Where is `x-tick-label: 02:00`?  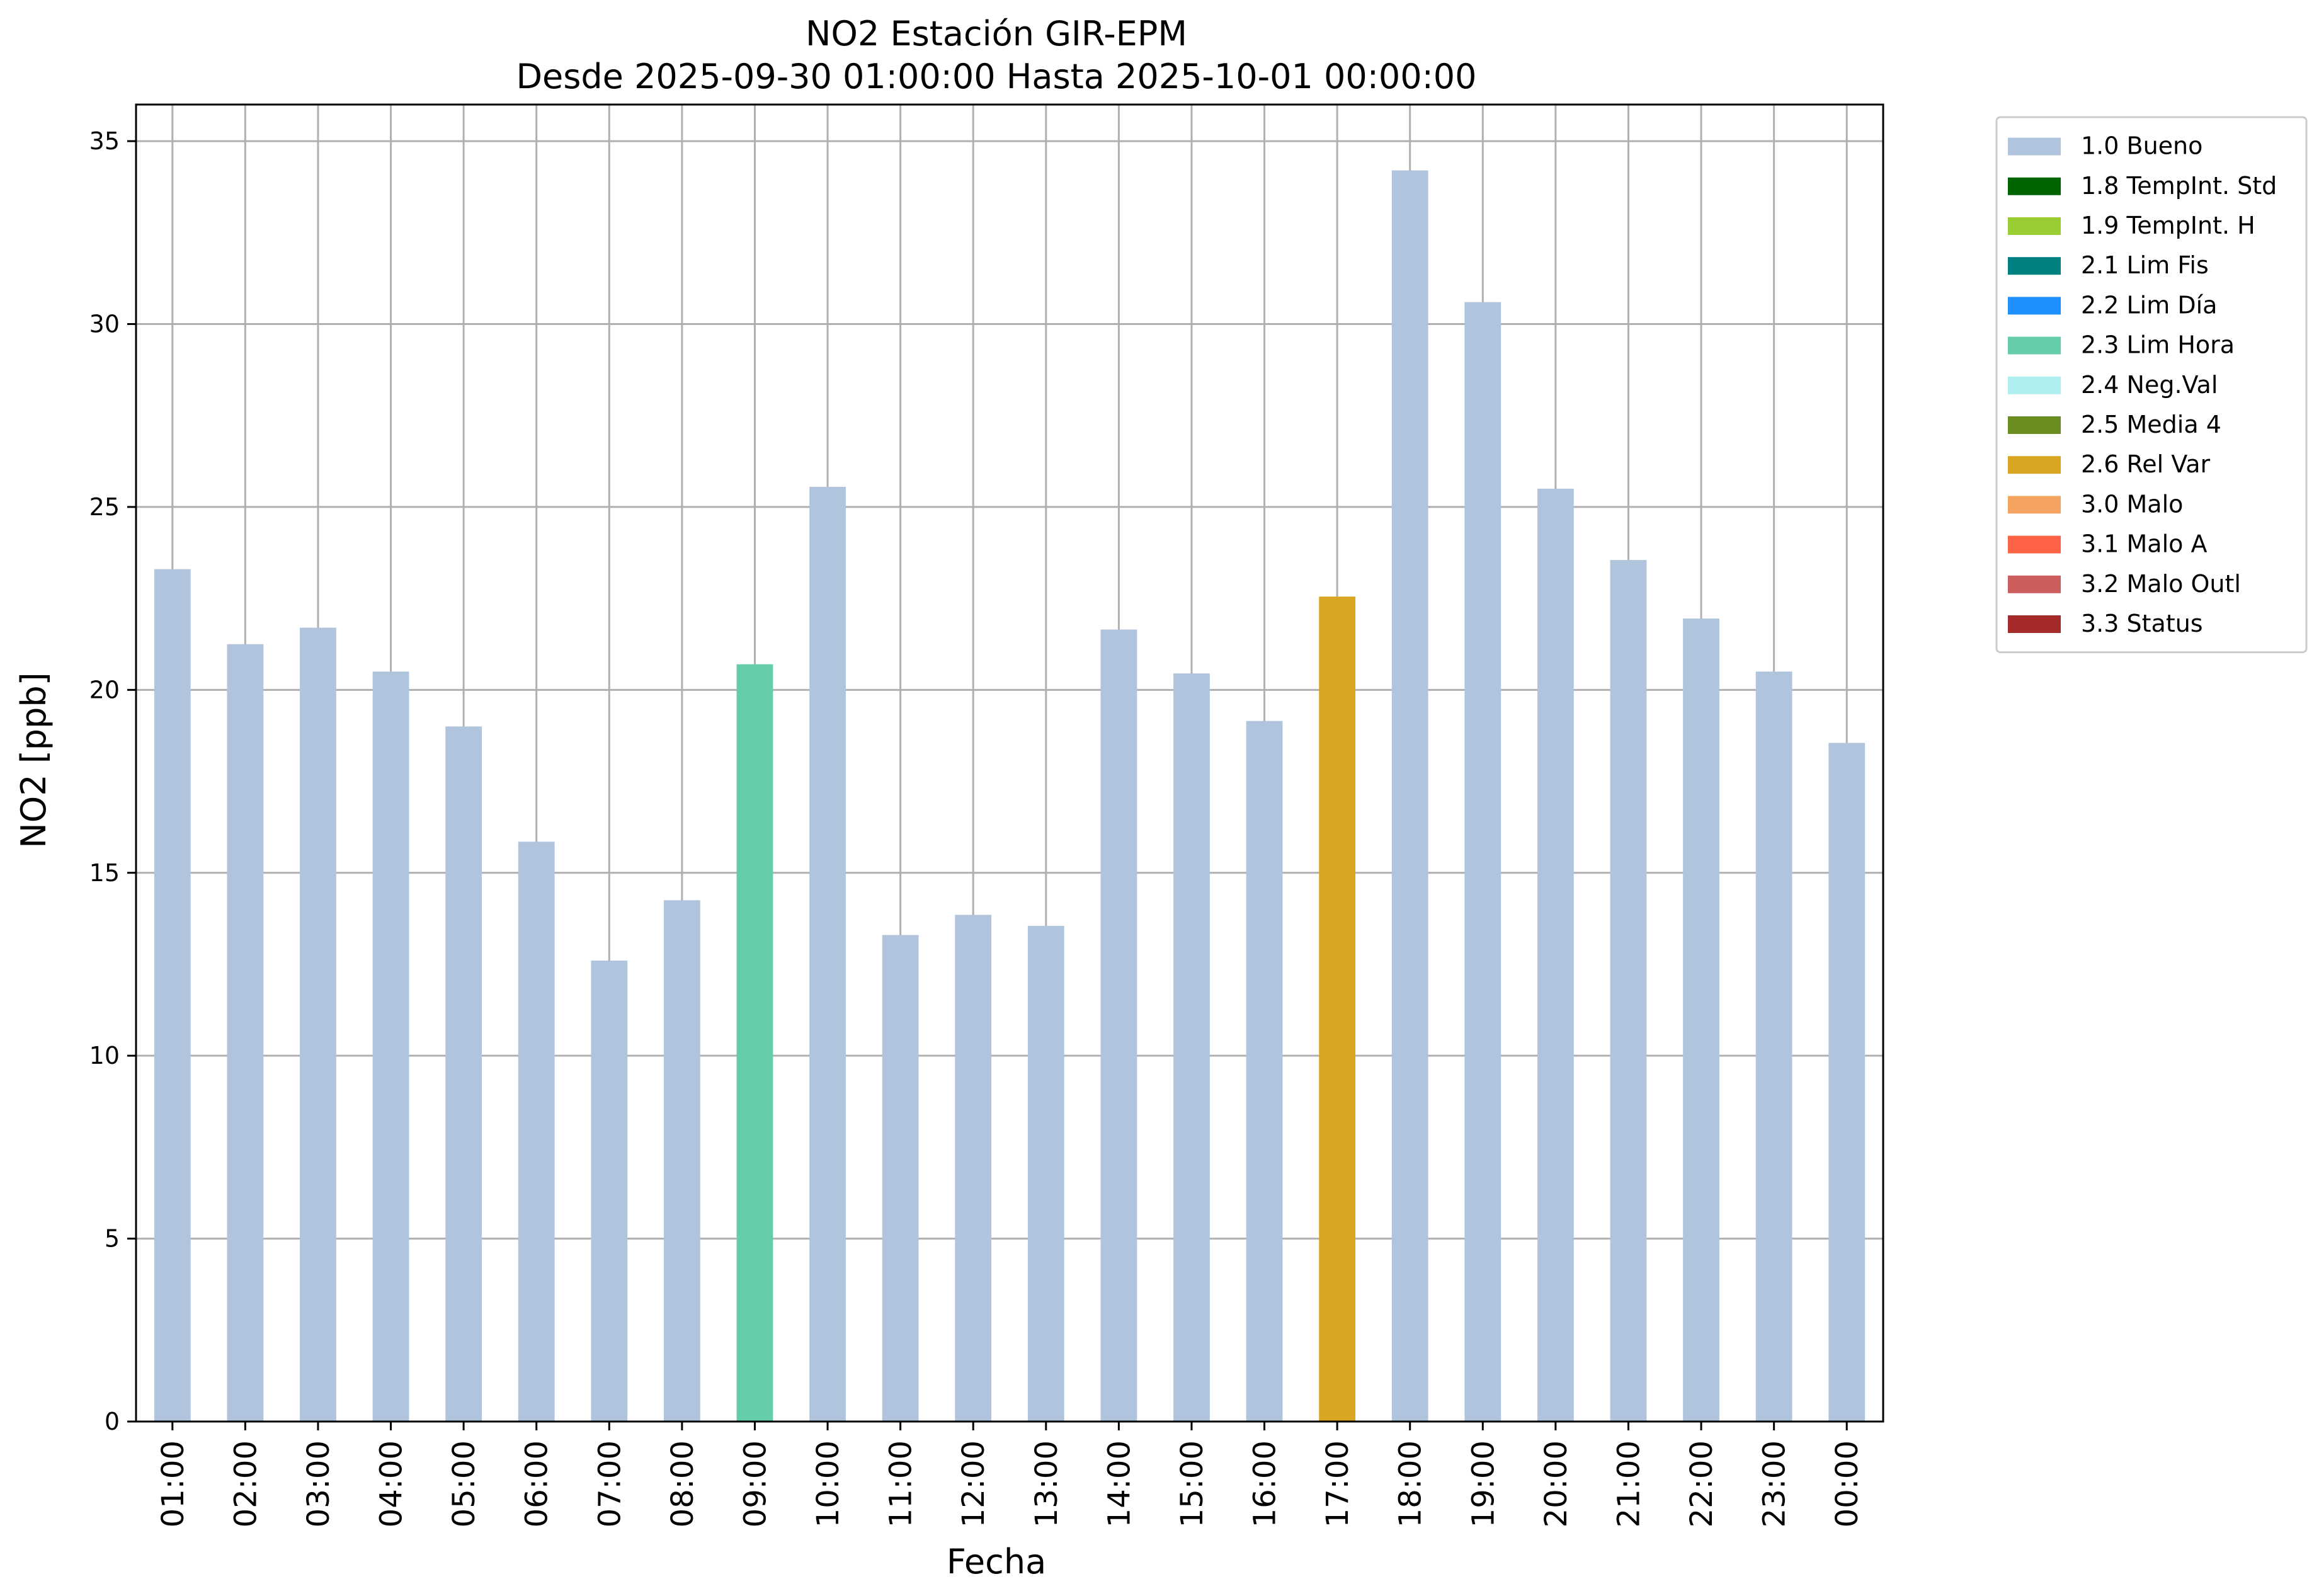 x-tick-label: 02:00 is located at coordinates (245, 1483).